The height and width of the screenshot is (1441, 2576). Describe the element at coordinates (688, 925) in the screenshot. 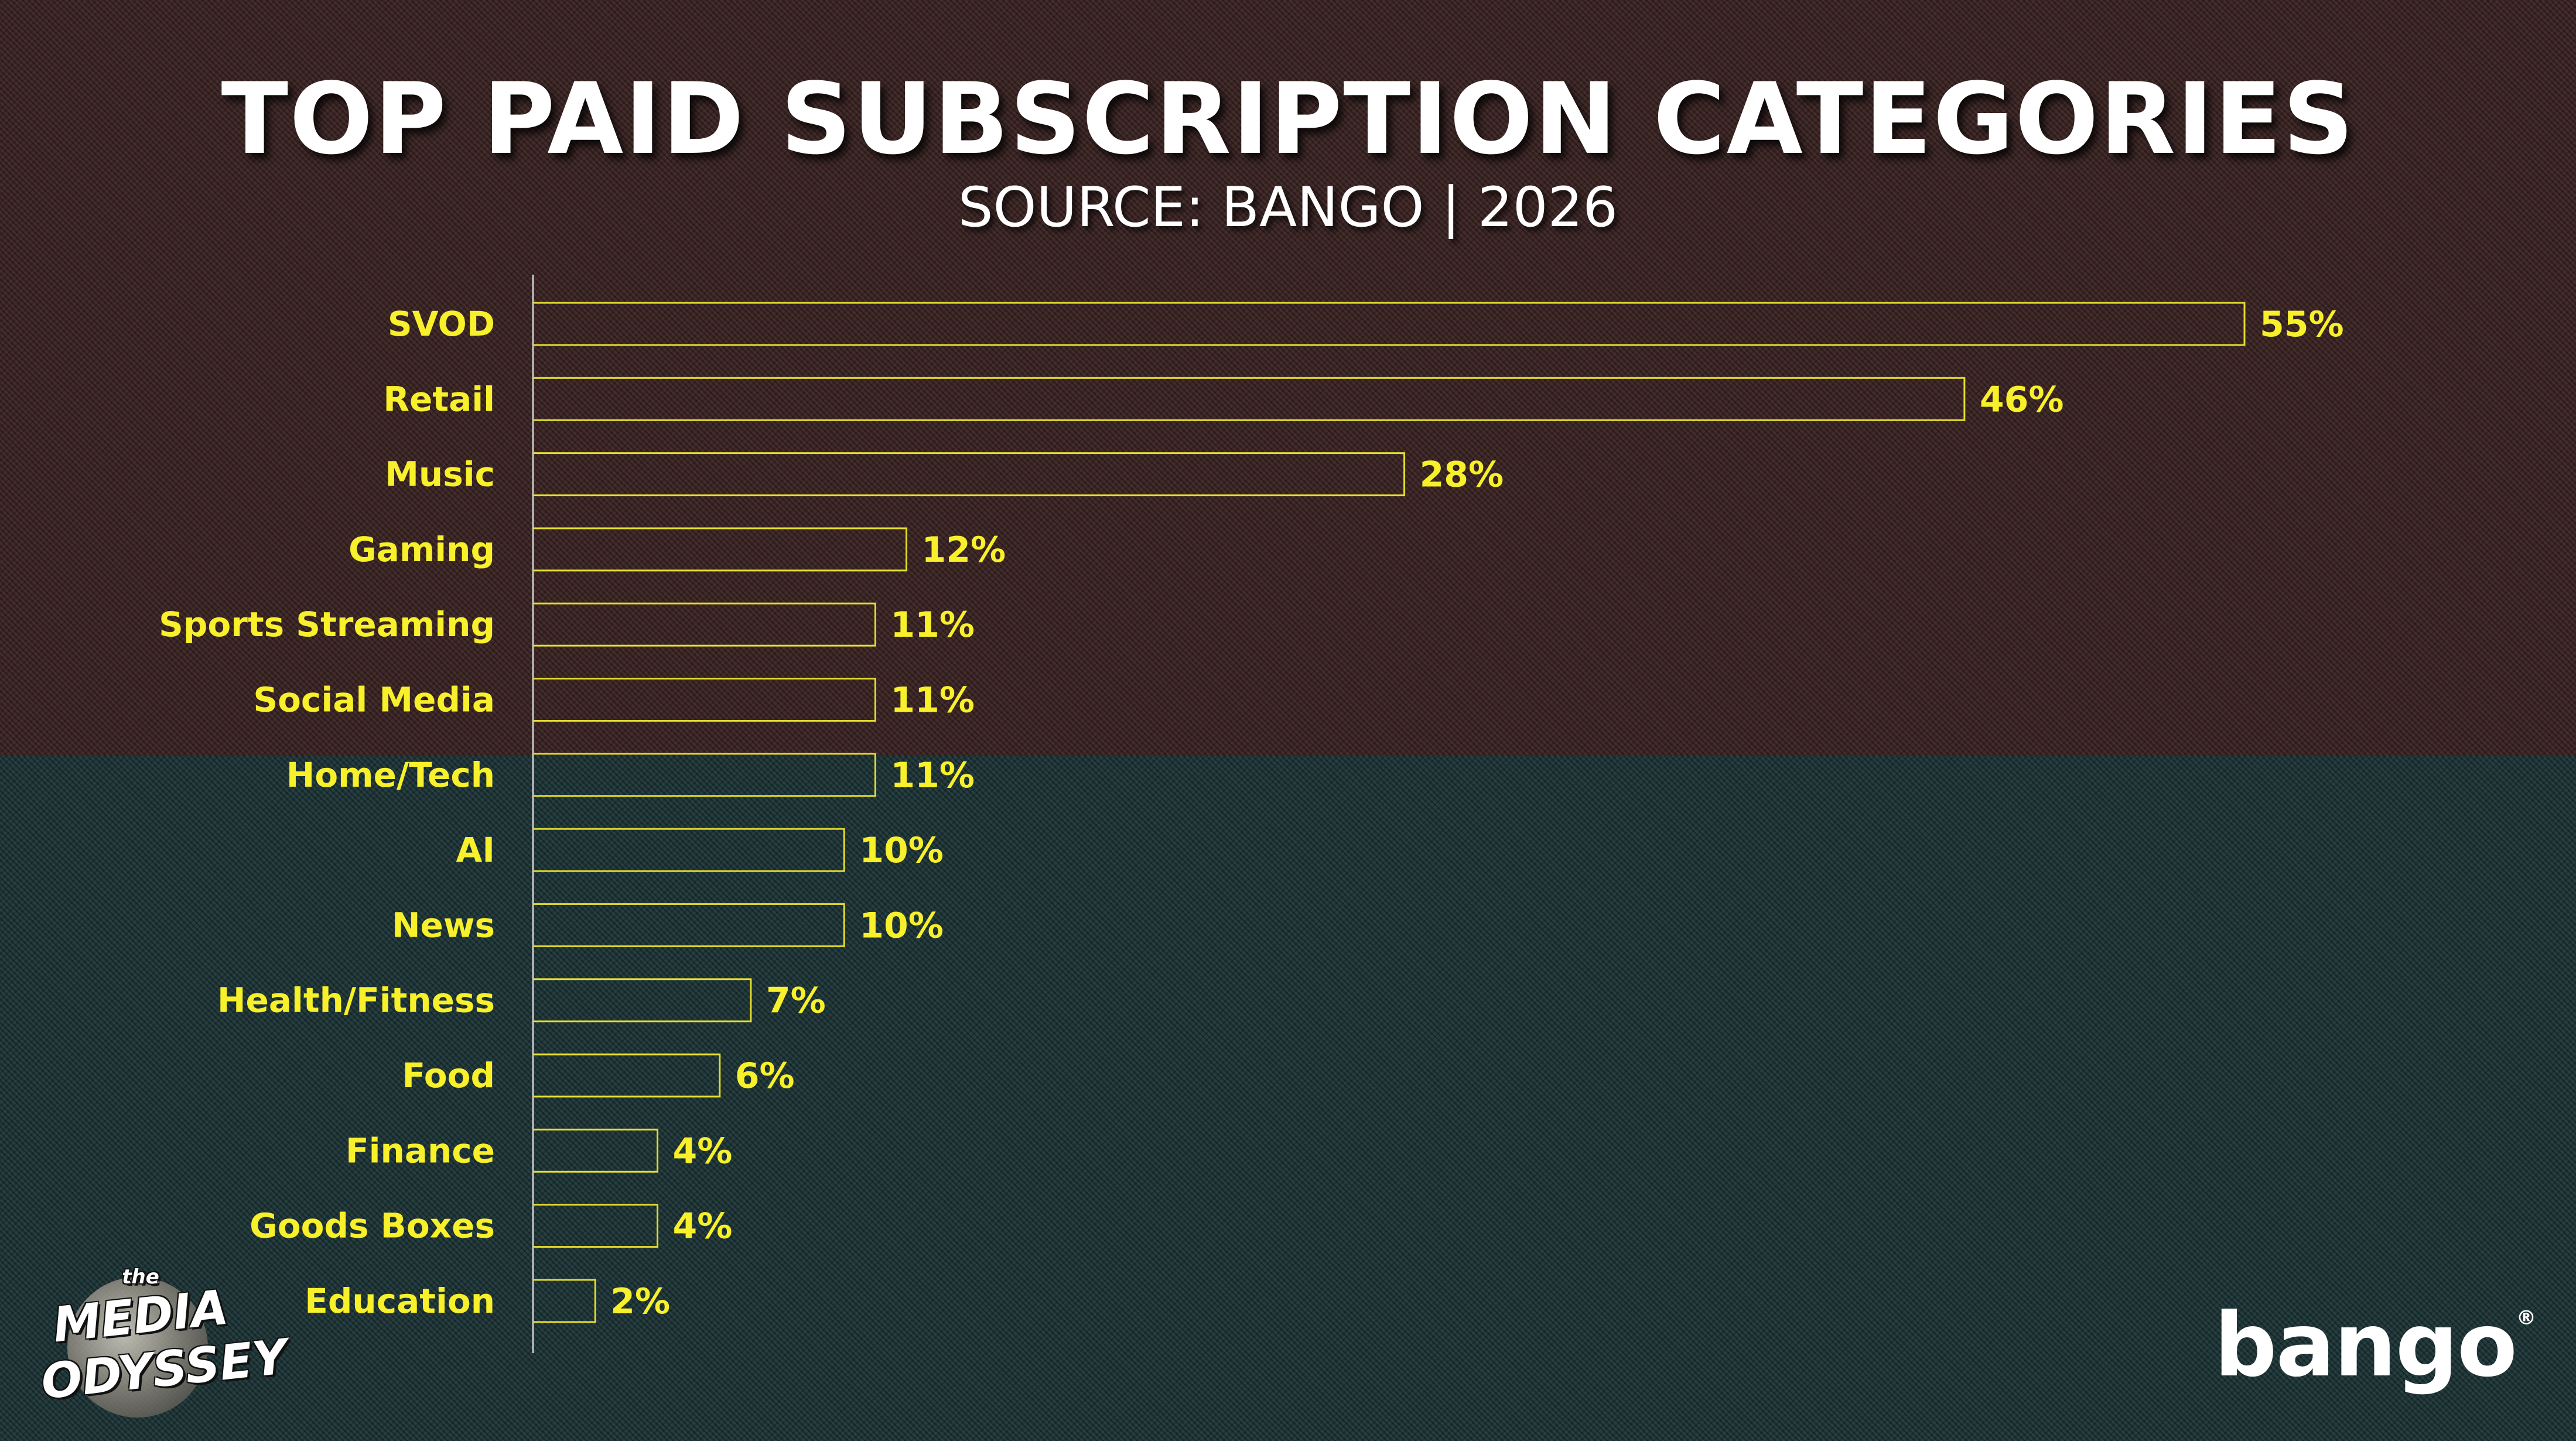

I see `bar-news` at that location.